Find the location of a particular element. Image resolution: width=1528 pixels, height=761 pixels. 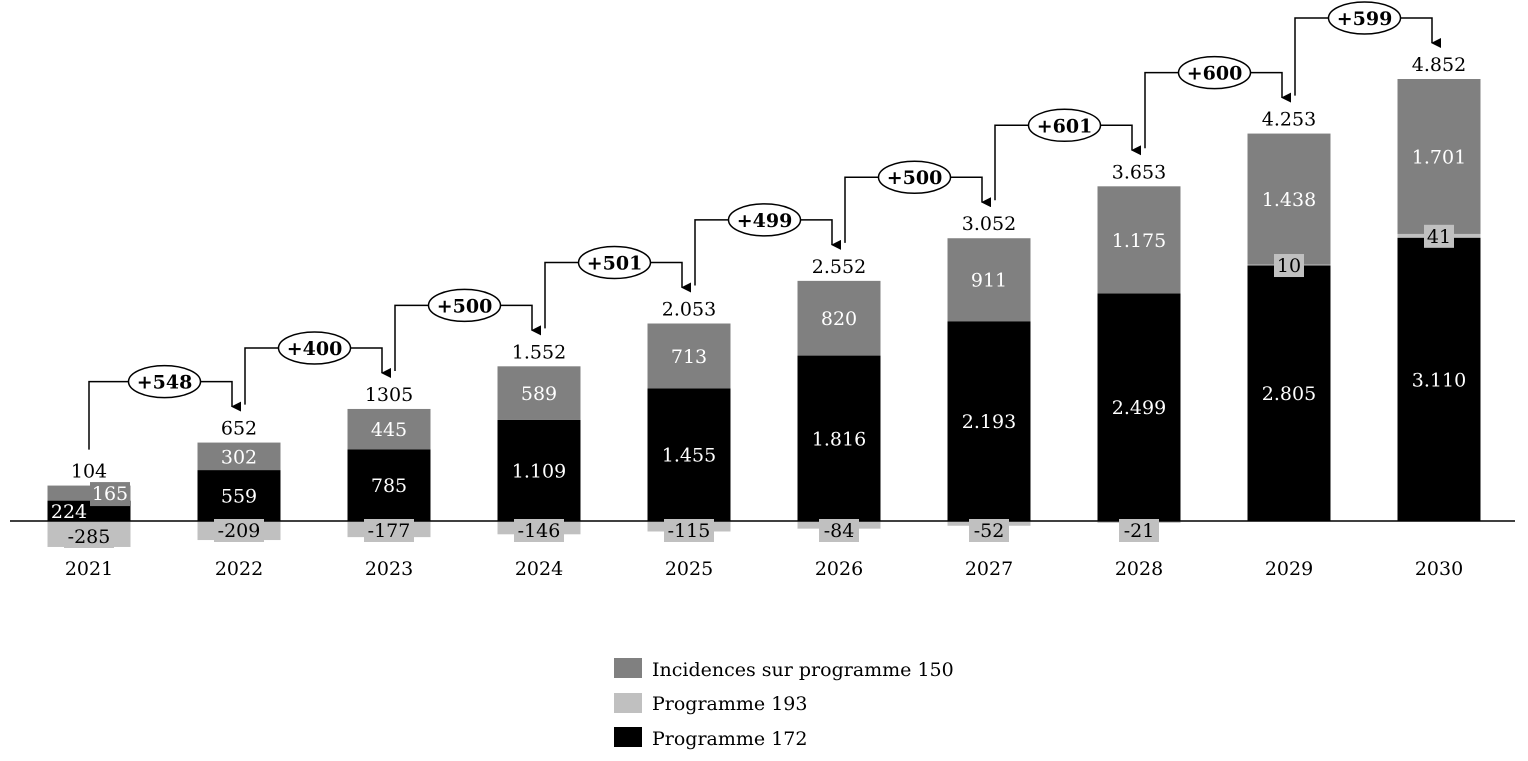

total-label: 652 is located at coordinates (239, 429).